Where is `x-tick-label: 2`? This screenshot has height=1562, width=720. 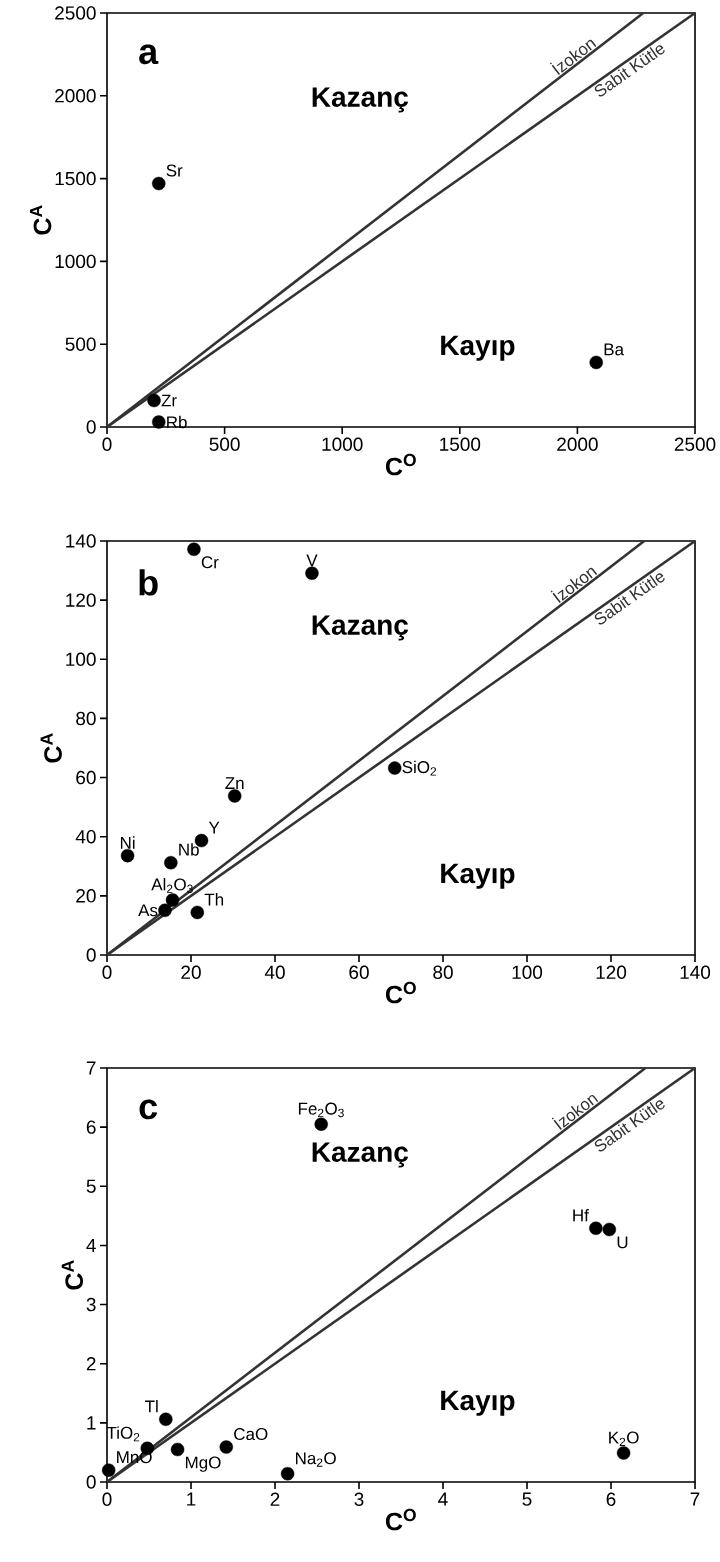 x-tick-label: 2 is located at coordinates (275, 1499).